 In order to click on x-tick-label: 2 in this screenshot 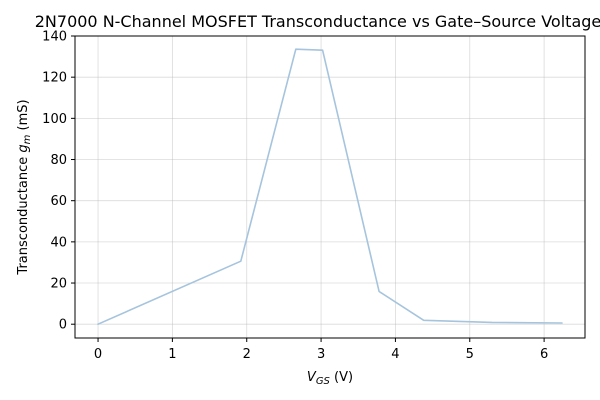, I will do `click(247, 354)`.